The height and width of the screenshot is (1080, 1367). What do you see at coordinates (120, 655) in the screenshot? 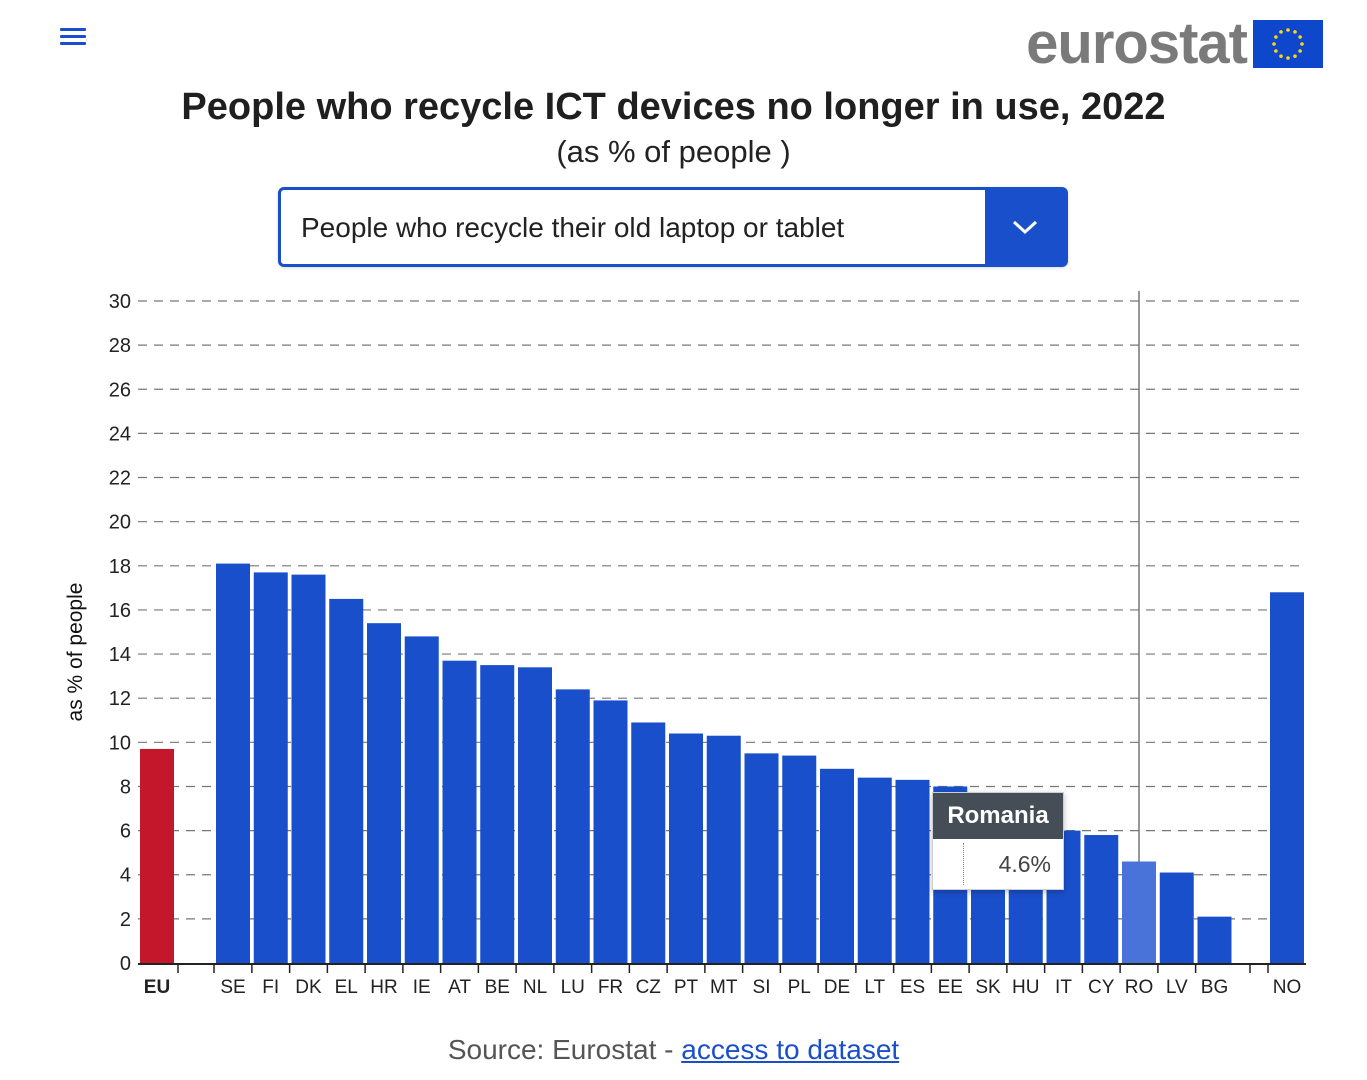
I see `y-tick-label: 14` at bounding box center [120, 655].